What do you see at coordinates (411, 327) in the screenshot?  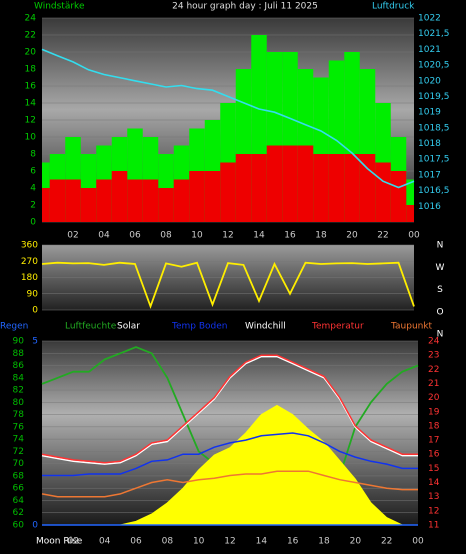 I see `legend-entry: Taupunkt` at bounding box center [411, 327].